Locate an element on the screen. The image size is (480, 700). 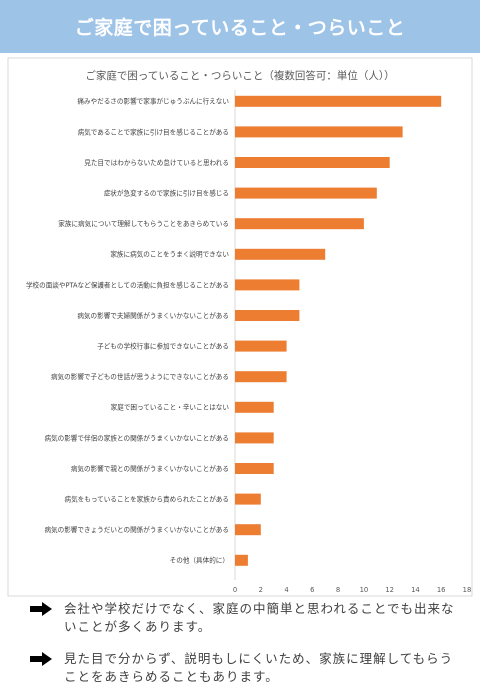
x-tick-label: 10 is located at coordinates (364, 590).